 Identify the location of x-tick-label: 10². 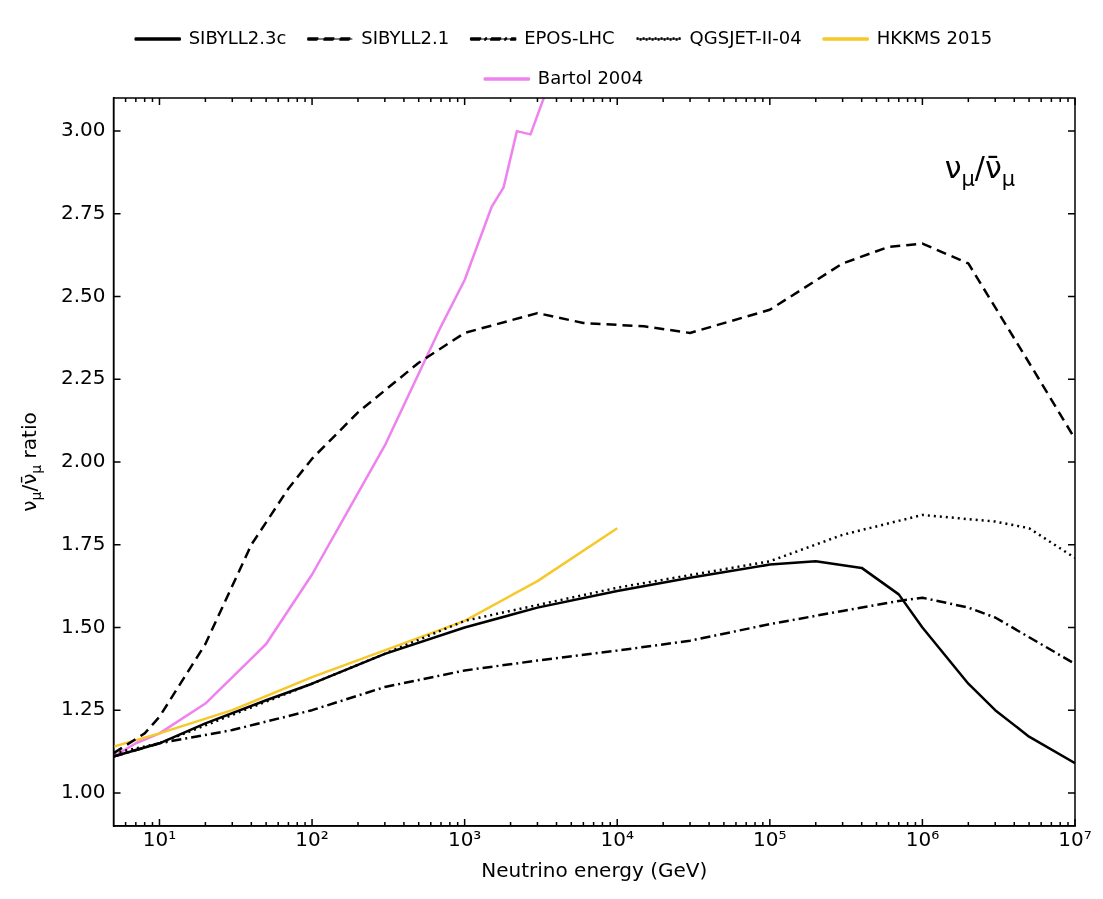
(312, 839).